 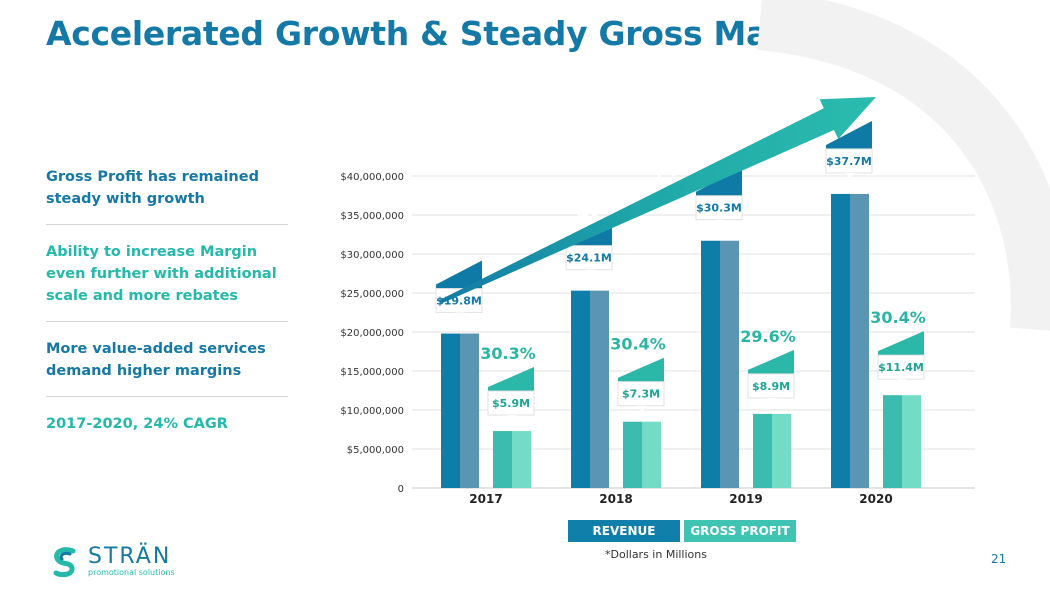 I want to click on key-point-4: 2017-2020, 24% CAGR, so click(x=137, y=424).